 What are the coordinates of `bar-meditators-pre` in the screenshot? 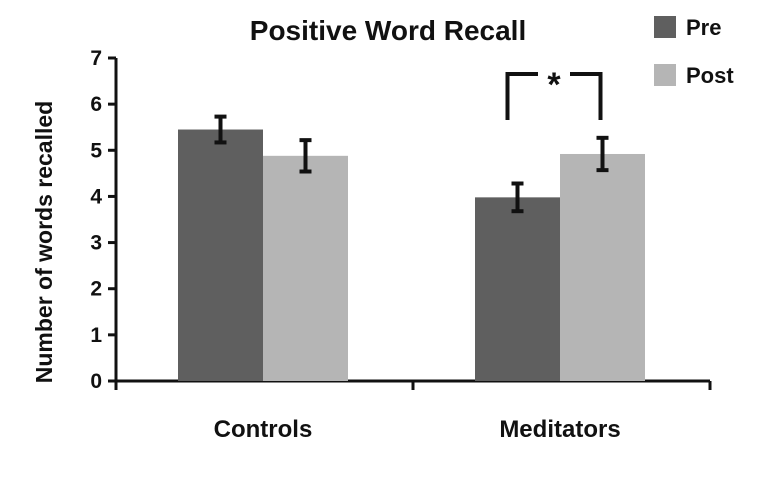 It's located at (517, 289).